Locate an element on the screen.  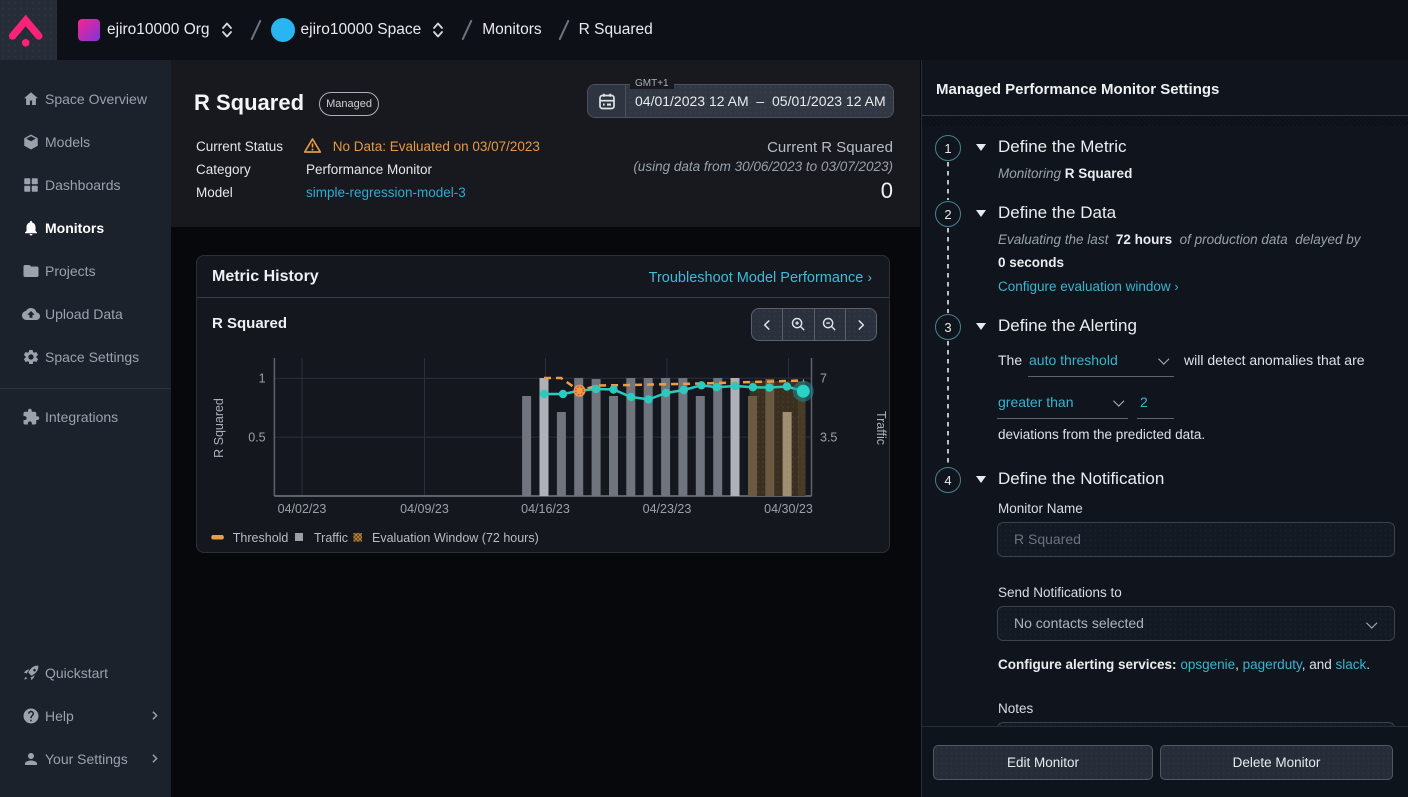
svg-text: 04/30/23 is located at coordinates (788, 509).